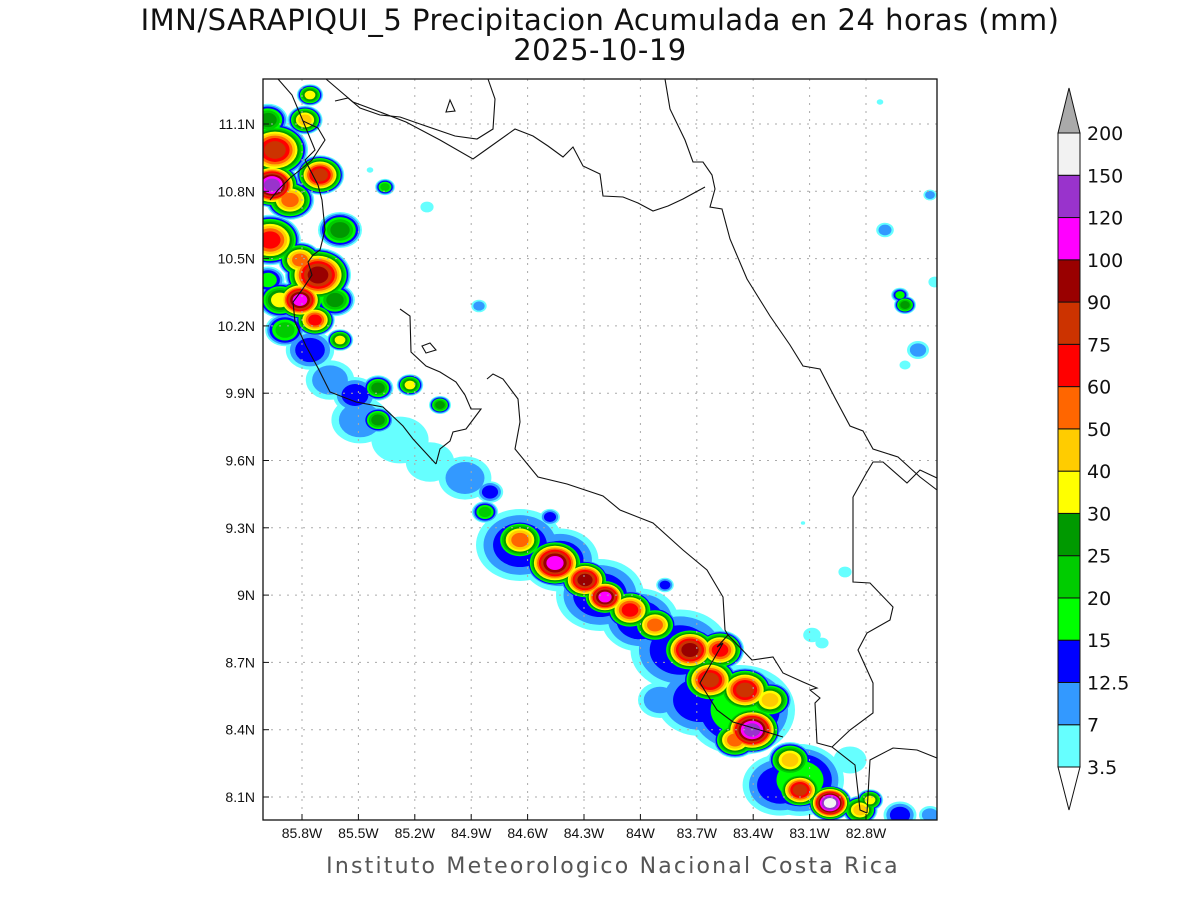 This screenshot has height=900, width=1200. Describe the element at coordinates (527, 833) in the screenshot. I see `lon-tick-label: 84.6W` at that location.